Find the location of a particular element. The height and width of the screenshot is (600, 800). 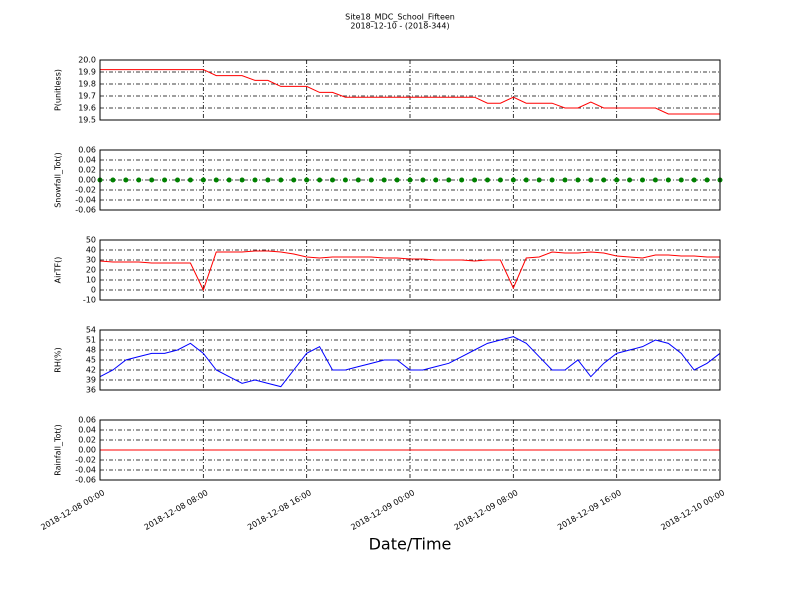

y-axis-label: AirTF() is located at coordinates (58, 270).